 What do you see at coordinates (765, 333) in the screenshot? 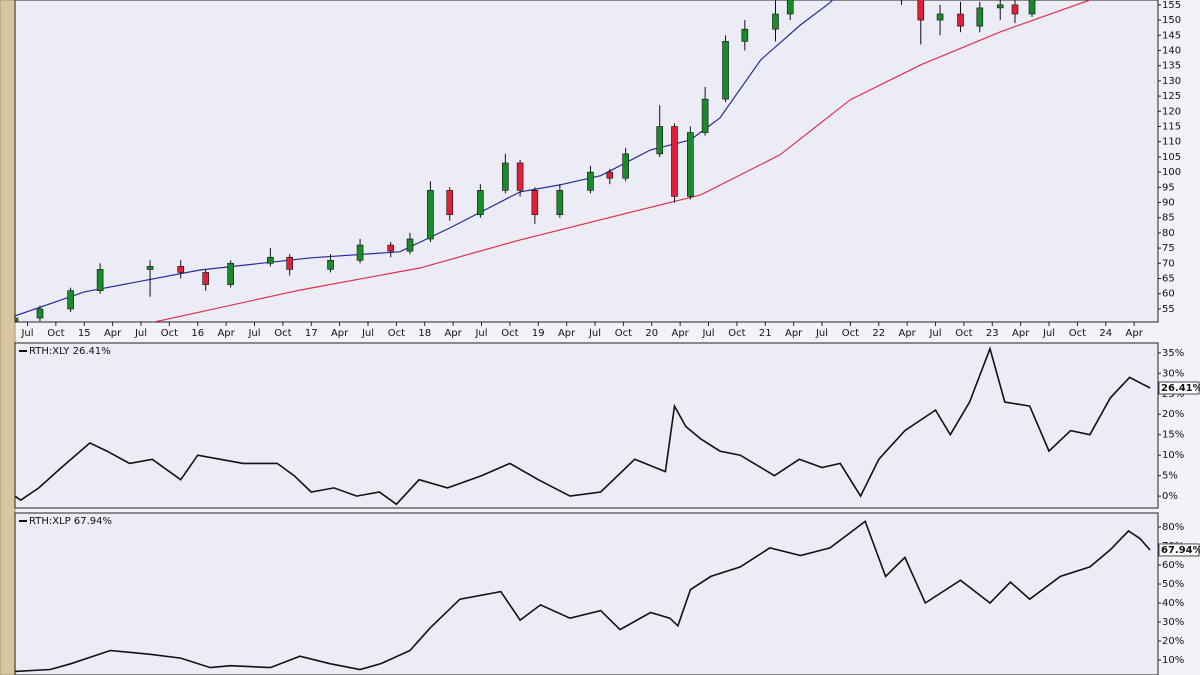
I see `x-tick-label: 21` at bounding box center [765, 333].